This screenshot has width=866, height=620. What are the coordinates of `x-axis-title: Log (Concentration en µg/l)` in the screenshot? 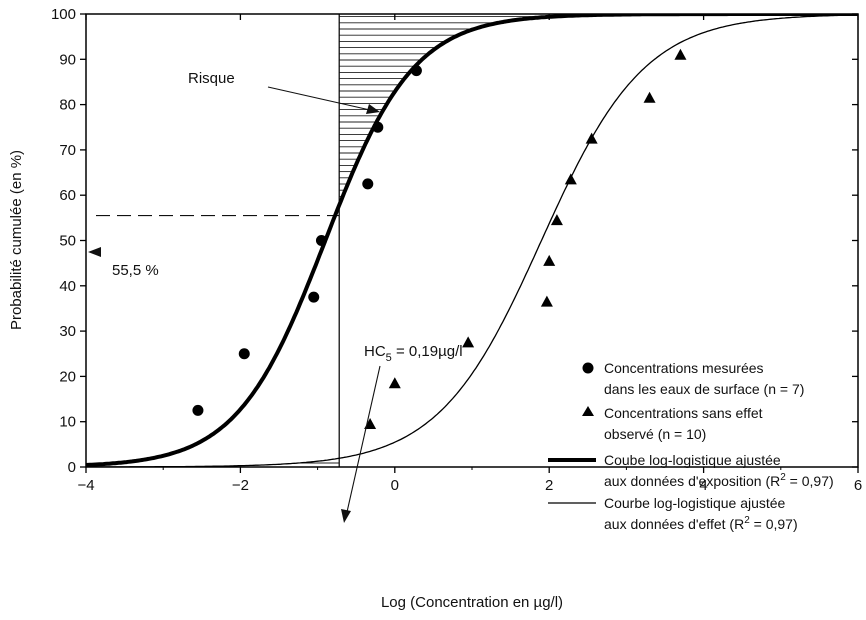 It's located at (472, 602).